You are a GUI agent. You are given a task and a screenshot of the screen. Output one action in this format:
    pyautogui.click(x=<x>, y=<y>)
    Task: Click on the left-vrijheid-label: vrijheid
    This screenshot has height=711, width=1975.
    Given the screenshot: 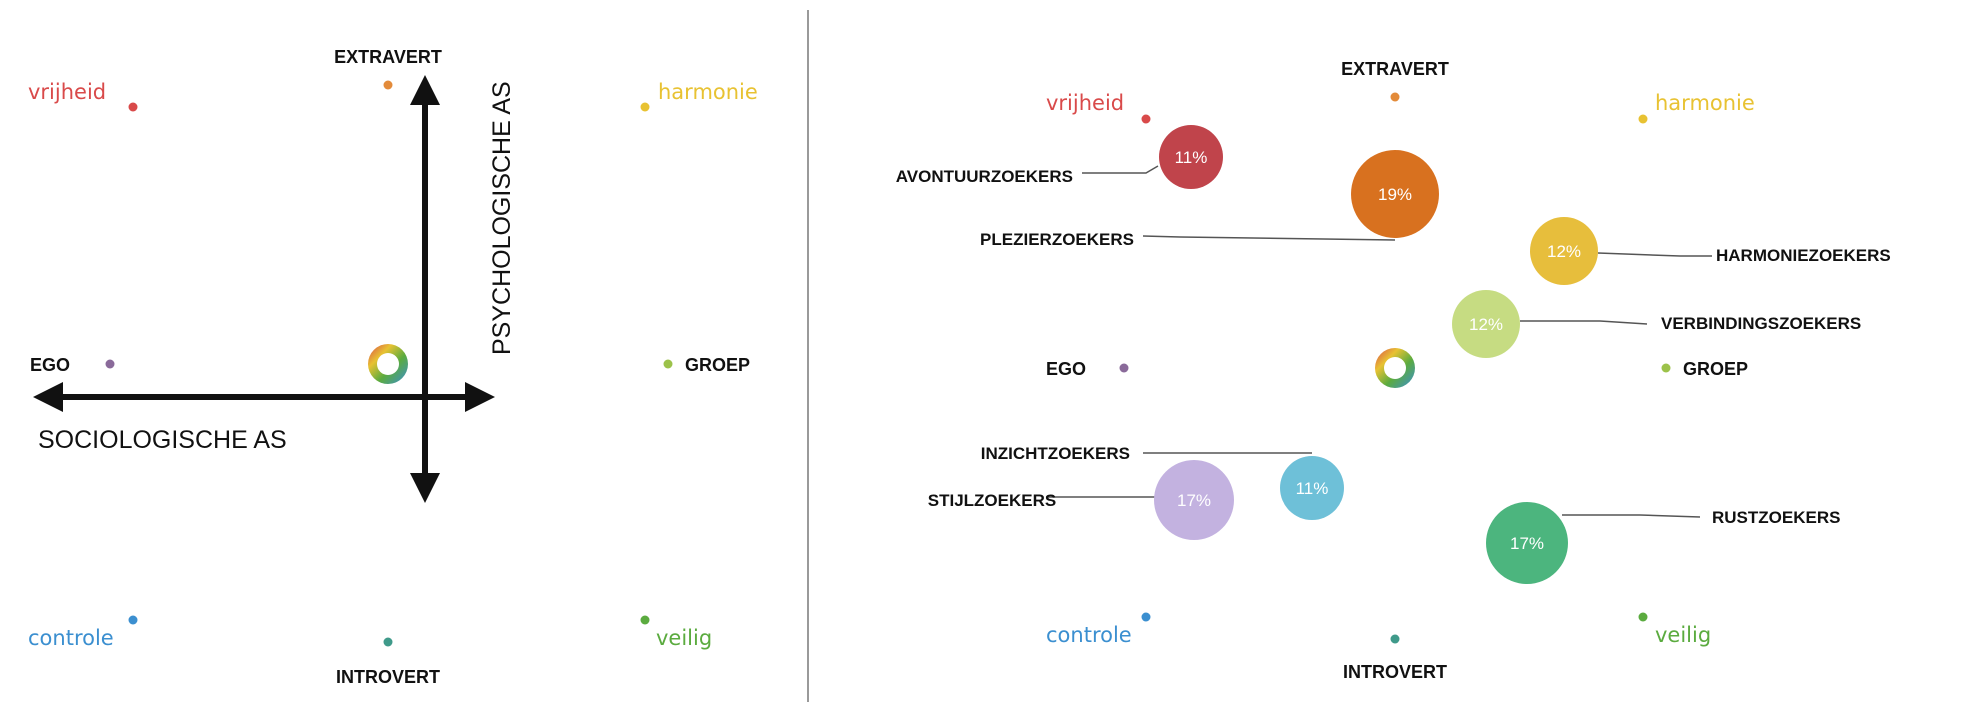 What is the action you would take?
    pyautogui.click(x=67, y=92)
    